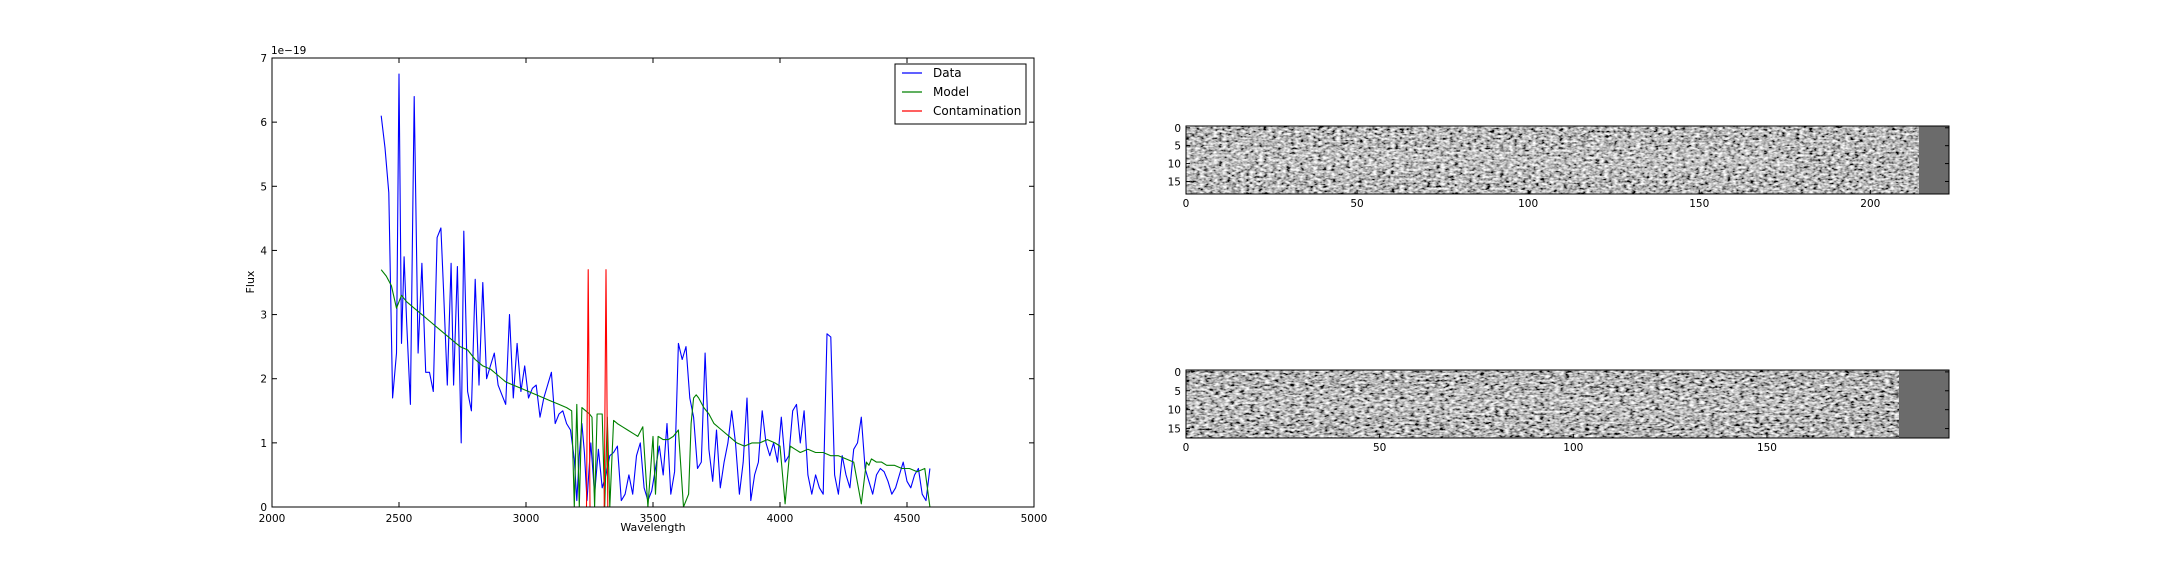 This screenshot has width=2160, height=576. I want to click on x-axis-label: Wavelength, so click(652, 527).